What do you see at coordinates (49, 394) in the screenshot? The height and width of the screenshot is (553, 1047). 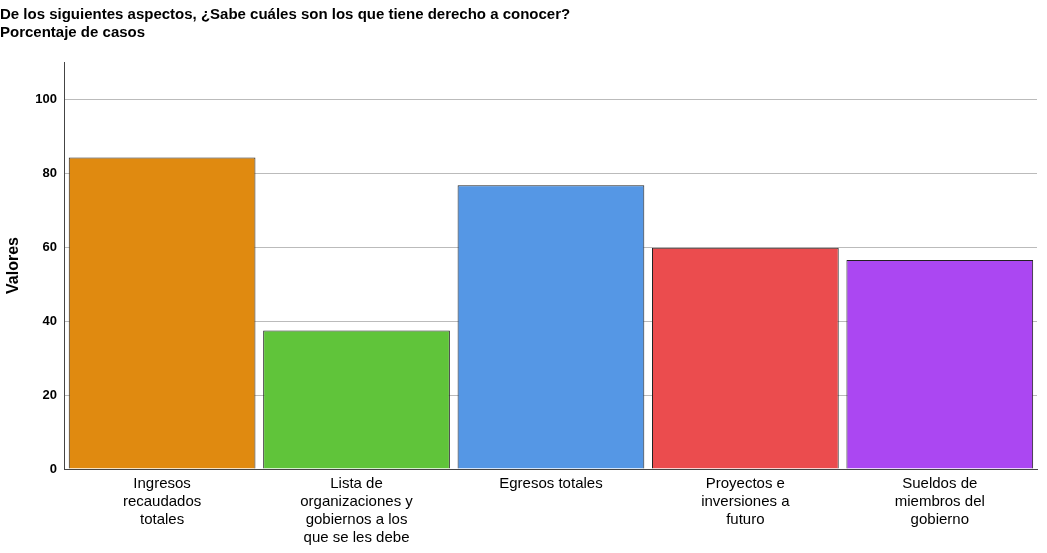 I see `y-tick-label: 20` at bounding box center [49, 394].